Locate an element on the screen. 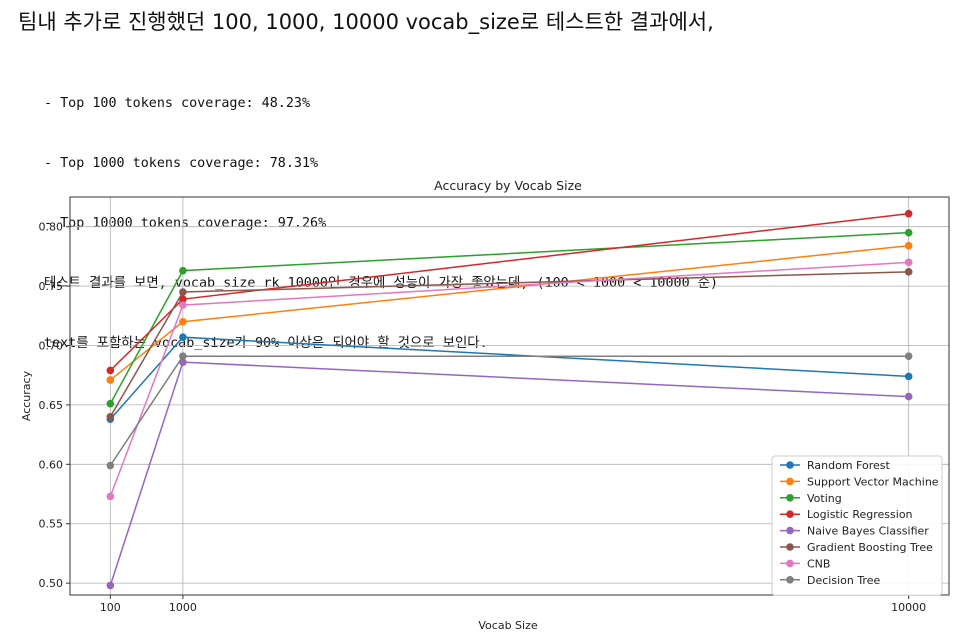 The width and height of the screenshot is (962, 637). y-tick-label: 0.60 is located at coordinates (51, 464).